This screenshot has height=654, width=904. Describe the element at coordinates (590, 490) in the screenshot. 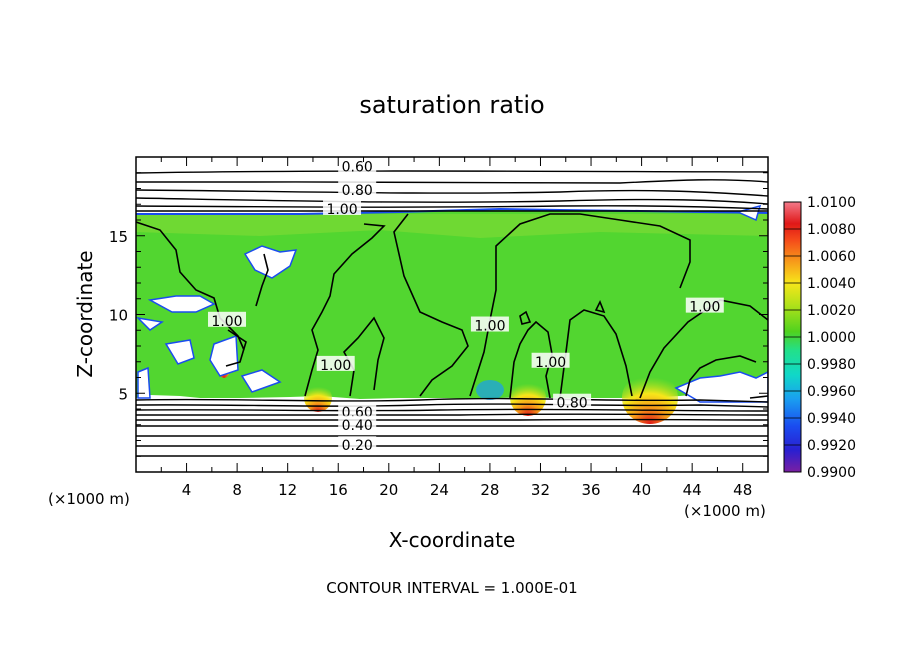

I see `x-tick-label: 36` at that location.